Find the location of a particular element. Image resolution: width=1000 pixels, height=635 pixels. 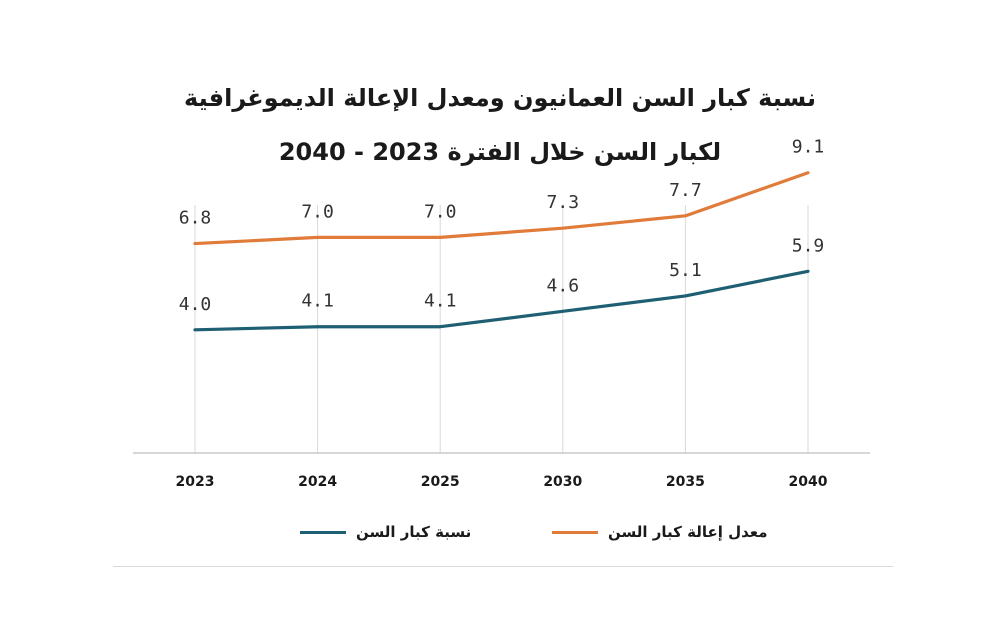

legend-label: معدل إعالة كبار السن is located at coordinates (688, 532).